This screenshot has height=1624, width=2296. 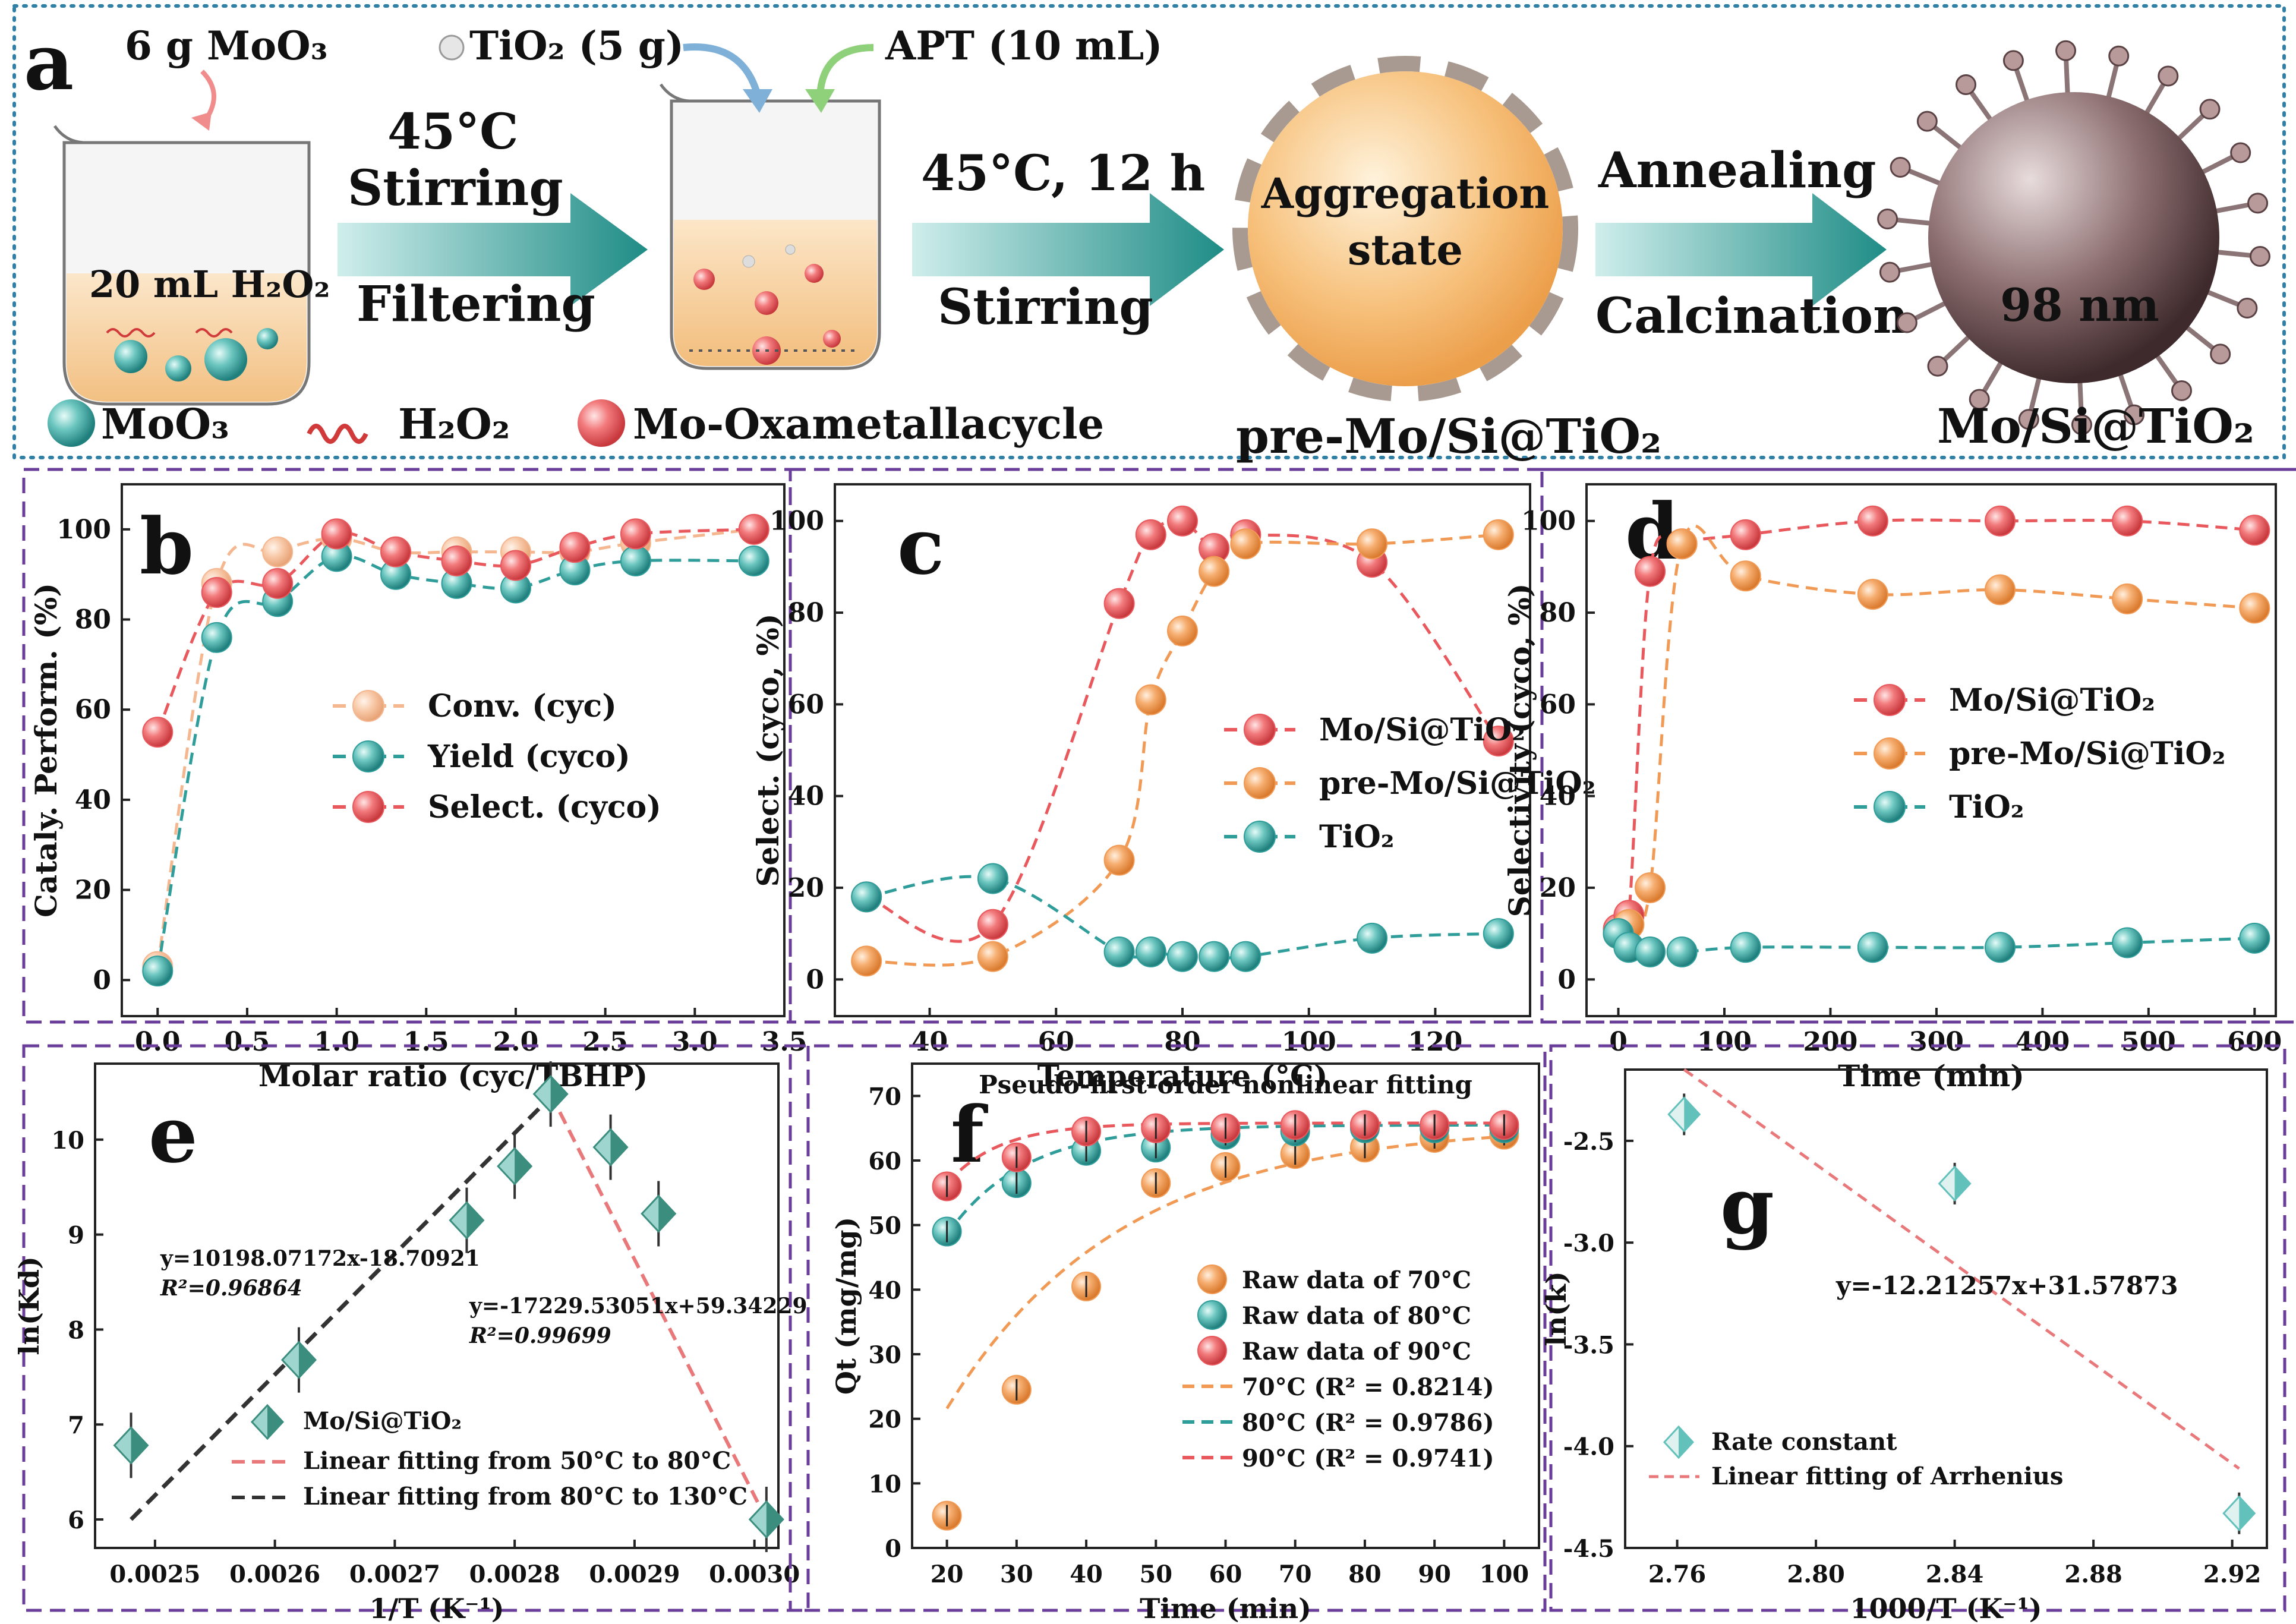 What do you see at coordinates (1356, 1316) in the screenshot?
I see `legend-label-f-1: Raw data of 80°C` at bounding box center [1356, 1316].